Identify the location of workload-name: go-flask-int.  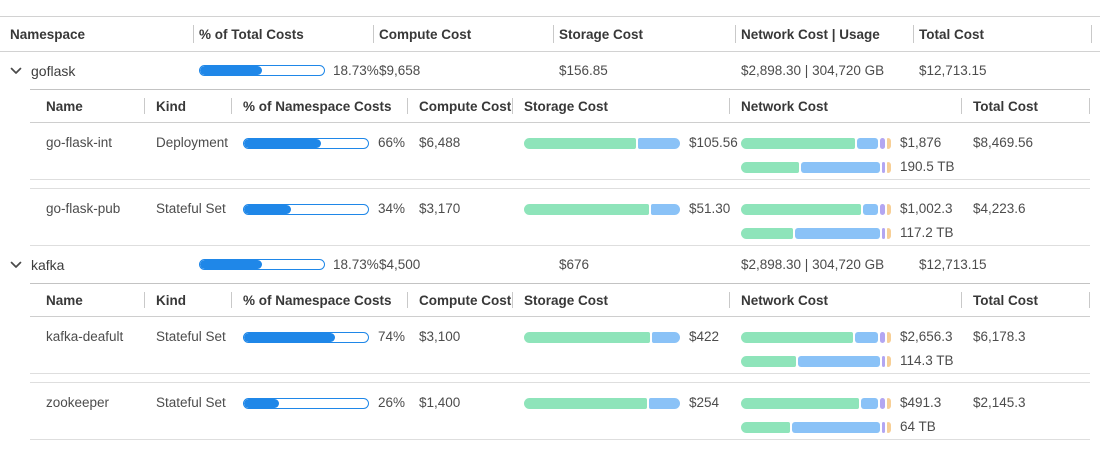
(79, 142).